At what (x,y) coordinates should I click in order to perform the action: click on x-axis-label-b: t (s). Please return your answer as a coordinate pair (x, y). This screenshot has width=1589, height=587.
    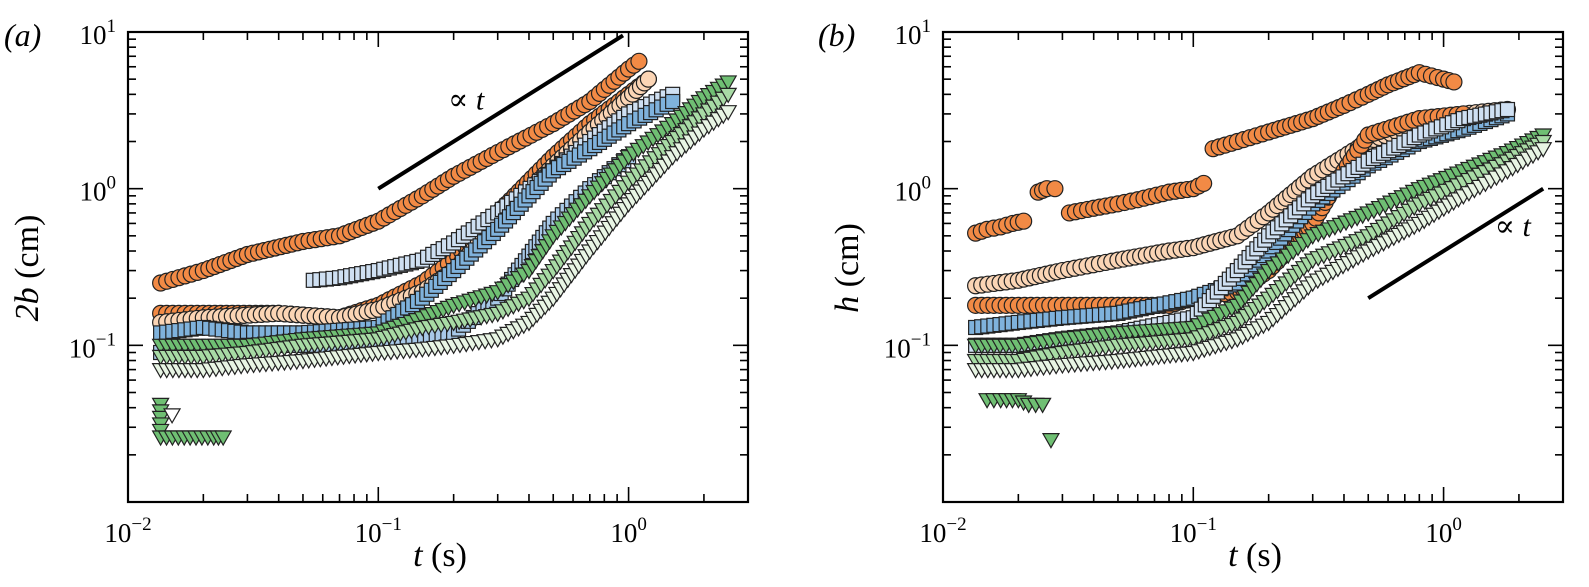
    Looking at the image, I should click on (1255, 555).